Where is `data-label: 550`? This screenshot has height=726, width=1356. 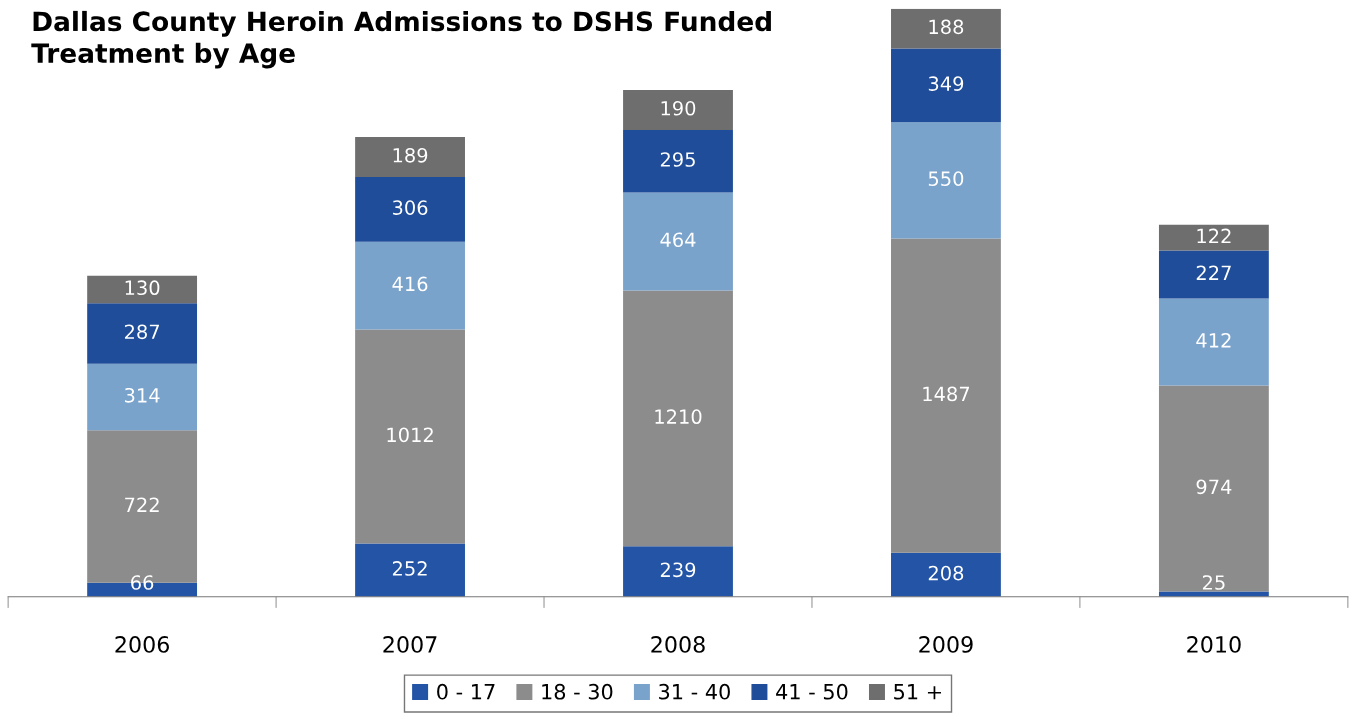 data-label: 550 is located at coordinates (946, 178).